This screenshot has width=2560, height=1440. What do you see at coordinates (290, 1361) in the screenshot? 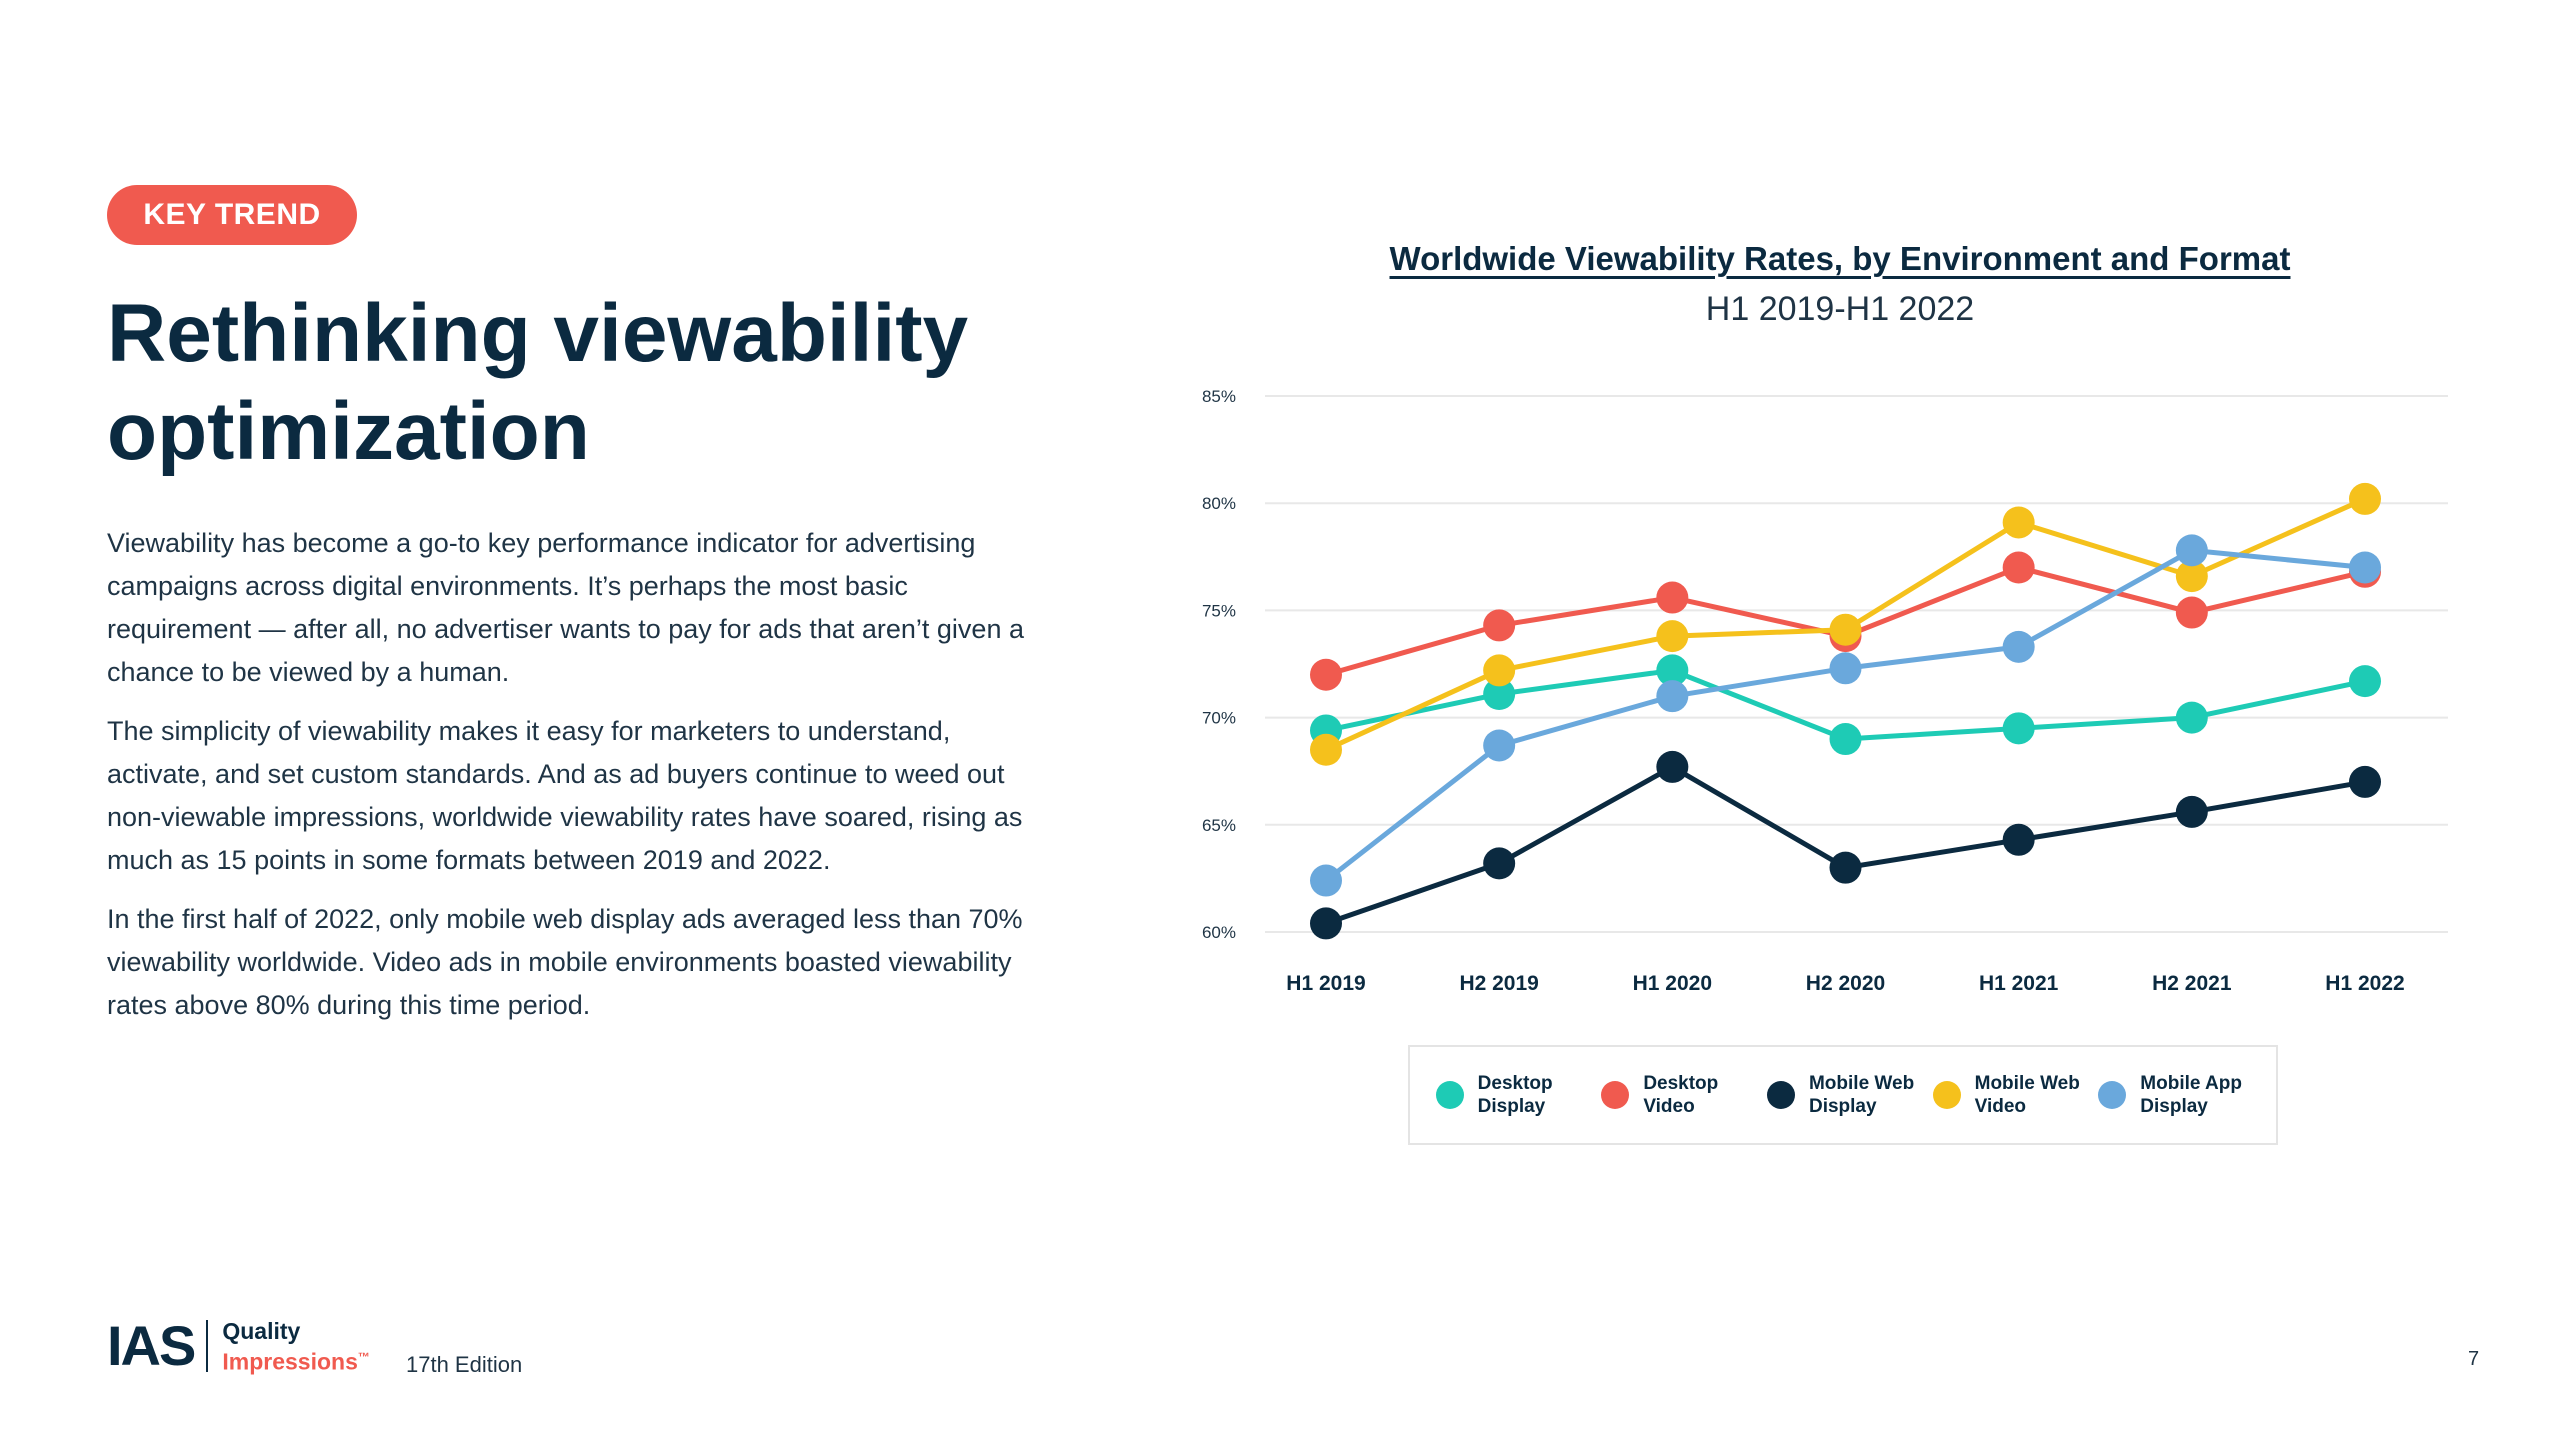
I see `logo-impressions-word: Impressions` at bounding box center [290, 1361].